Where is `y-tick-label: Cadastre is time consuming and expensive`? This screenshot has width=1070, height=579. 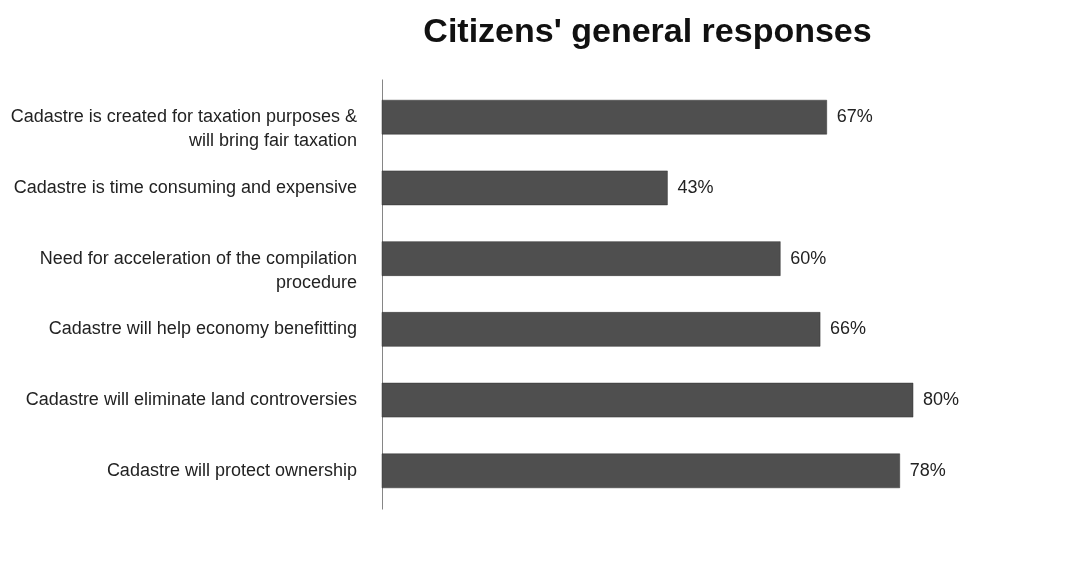
y-tick-label: Cadastre is time consuming and expensive is located at coordinates (185, 186).